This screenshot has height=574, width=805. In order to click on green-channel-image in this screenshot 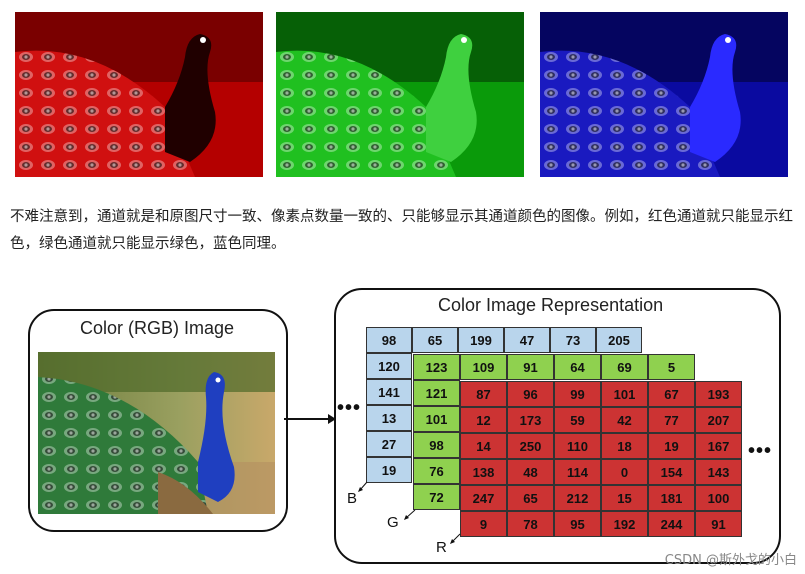, I will do `click(400, 94)`.